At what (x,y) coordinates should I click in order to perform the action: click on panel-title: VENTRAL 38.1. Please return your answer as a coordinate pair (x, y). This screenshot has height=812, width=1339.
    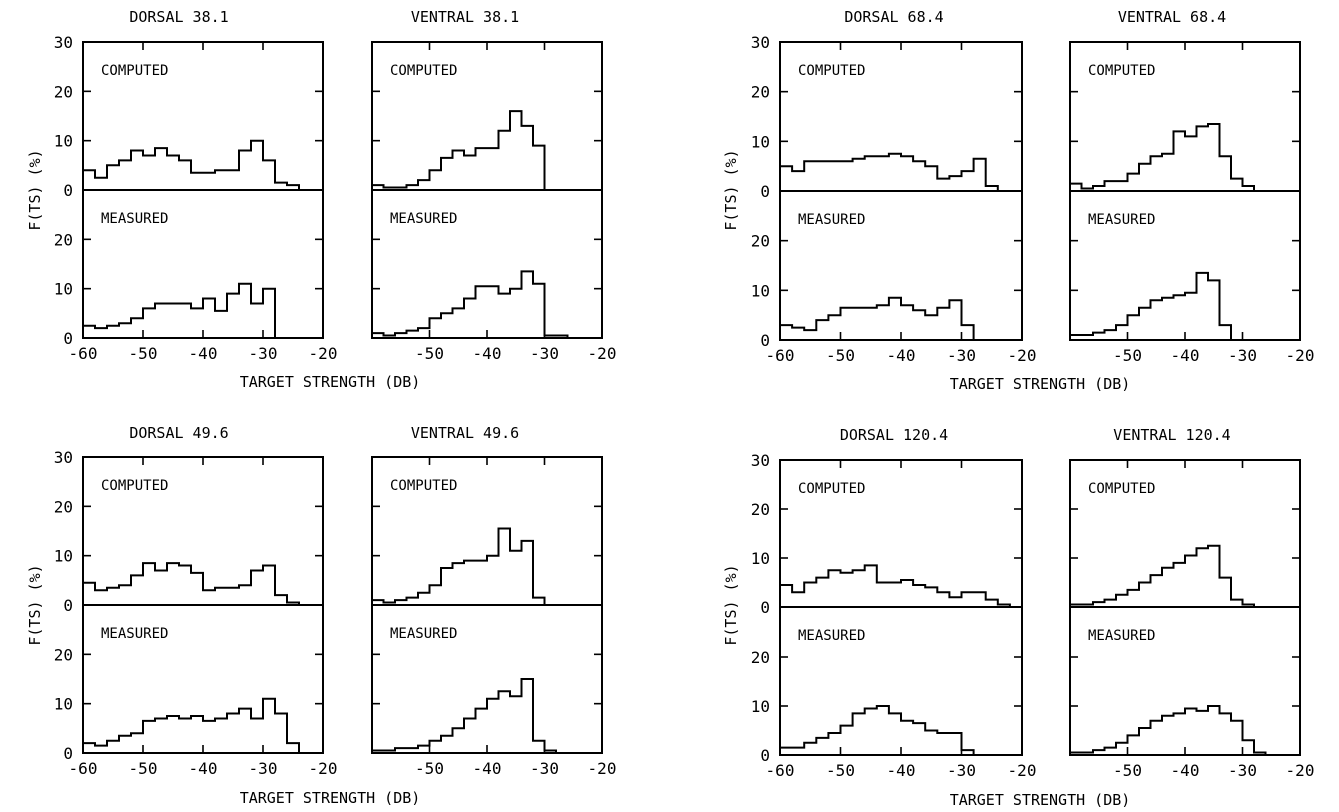
    Looking at the image, I should click on (465, 17).